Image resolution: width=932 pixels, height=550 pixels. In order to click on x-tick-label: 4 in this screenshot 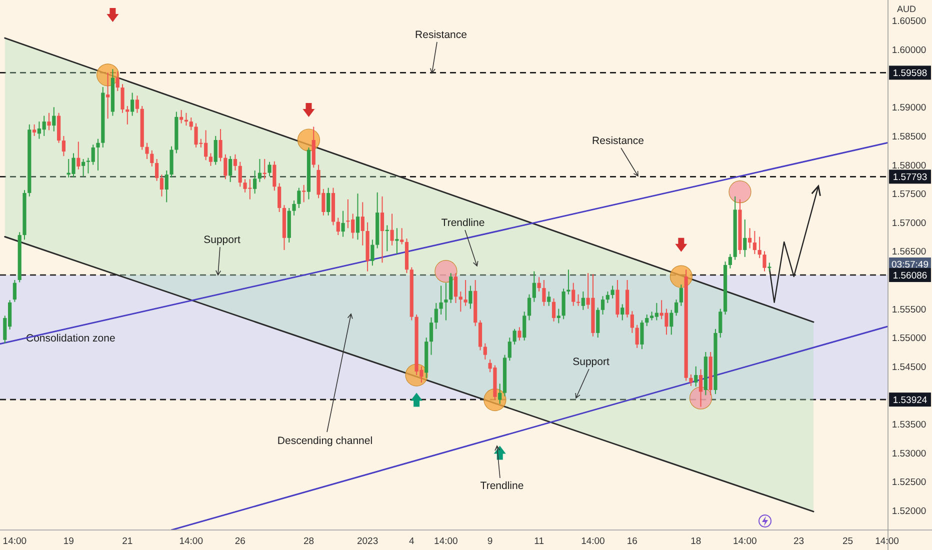, I will do `click(411, 541)`.